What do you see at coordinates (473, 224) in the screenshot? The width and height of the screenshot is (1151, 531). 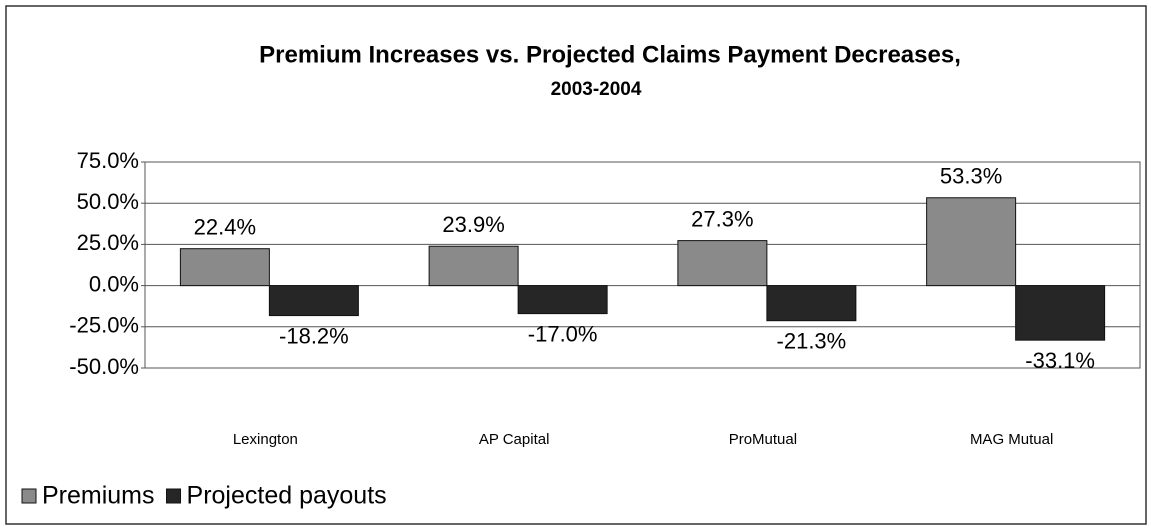 I see `data-label: 23.9%` at bounding box center [473, 224].